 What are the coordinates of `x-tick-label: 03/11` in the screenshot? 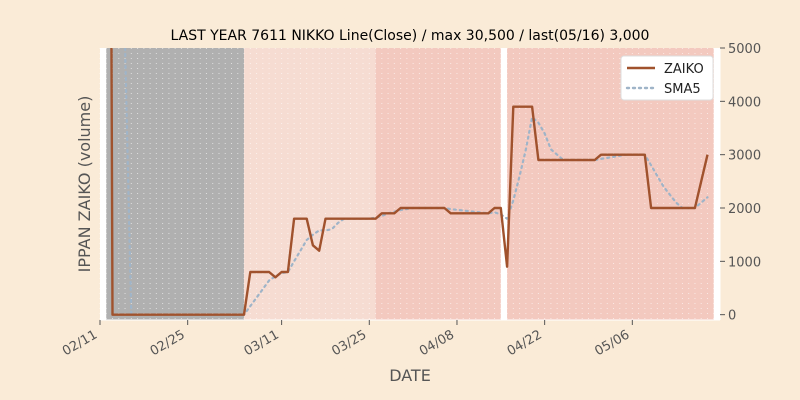 It's located at (262, 343).